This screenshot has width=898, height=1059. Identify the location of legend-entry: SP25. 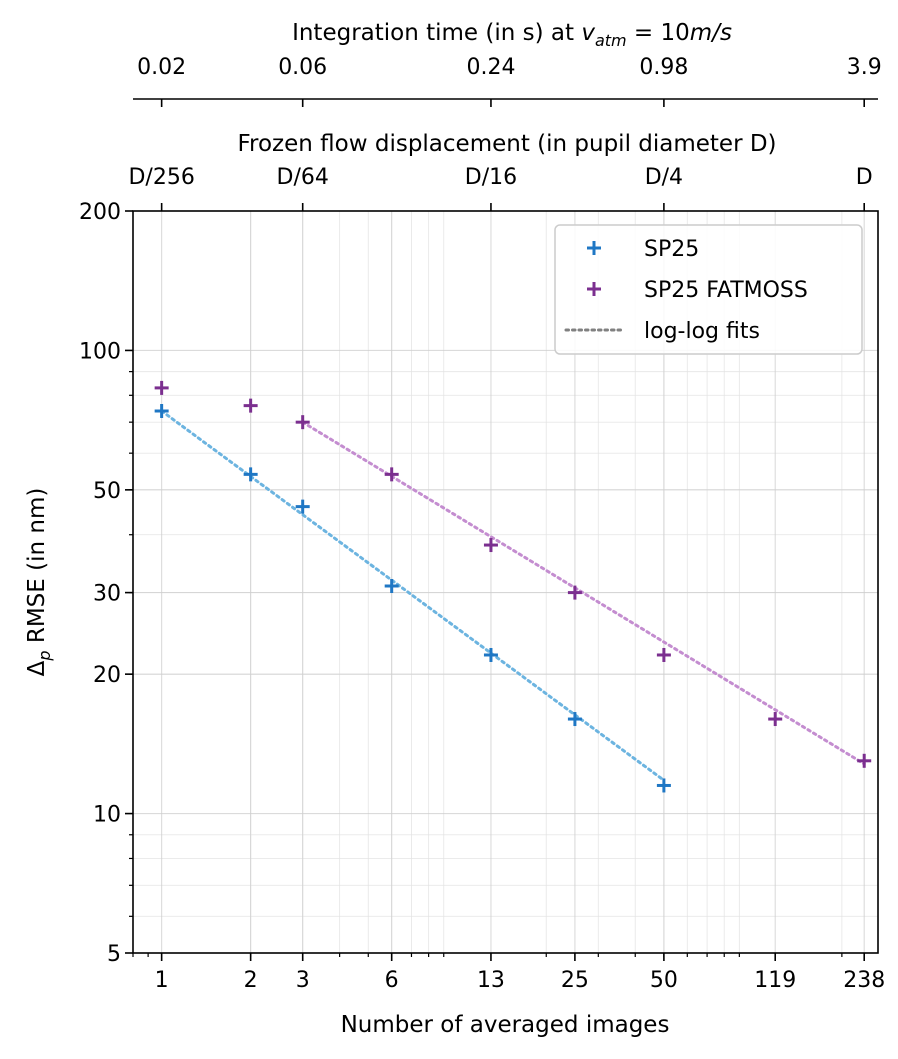
(643, 249).